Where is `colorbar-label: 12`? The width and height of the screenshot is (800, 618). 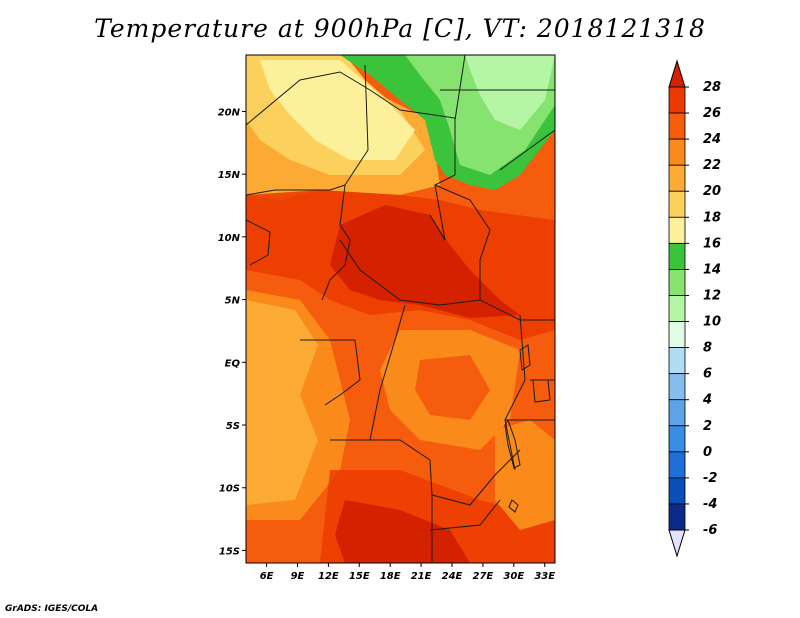 colorbar-label: 12 is located at coordinates (712, 295).